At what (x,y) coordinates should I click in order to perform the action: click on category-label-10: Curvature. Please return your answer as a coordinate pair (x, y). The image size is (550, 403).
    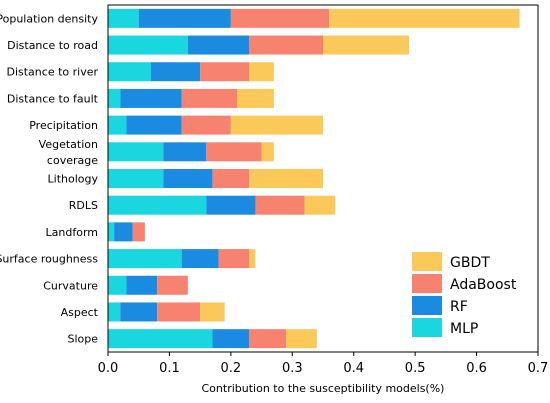
    Looking at the image, I should click on (70, 285).